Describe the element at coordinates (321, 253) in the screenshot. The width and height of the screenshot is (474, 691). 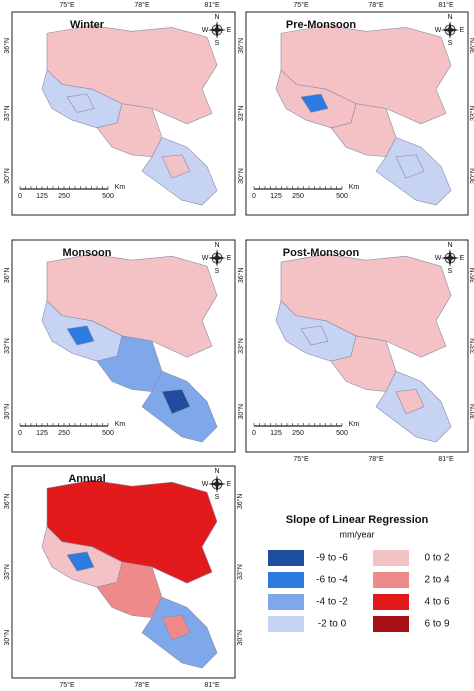
I see `panel-title: Post-Monsoon` at that location.